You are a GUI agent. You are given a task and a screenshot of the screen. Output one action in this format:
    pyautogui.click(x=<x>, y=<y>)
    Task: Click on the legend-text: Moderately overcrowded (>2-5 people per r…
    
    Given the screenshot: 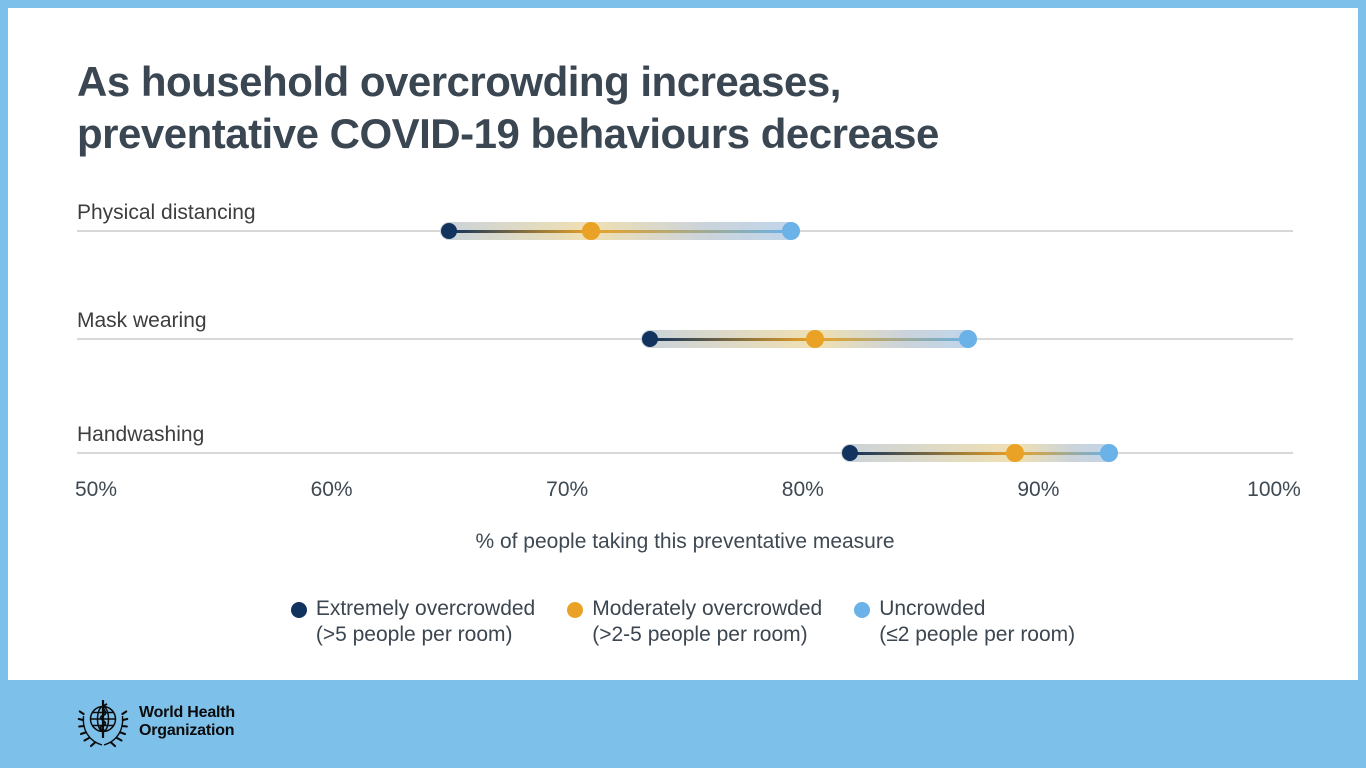 What is the action you would take?
    pyautogui.click(x=707, y=622)
    